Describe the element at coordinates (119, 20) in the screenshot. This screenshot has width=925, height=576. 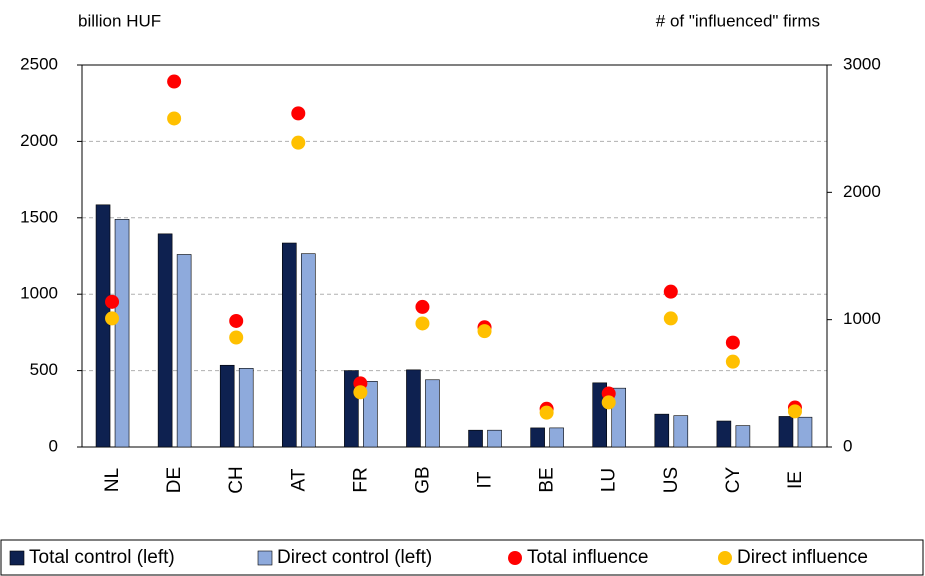
I see `y-axis-label: billion HUF` at that location.